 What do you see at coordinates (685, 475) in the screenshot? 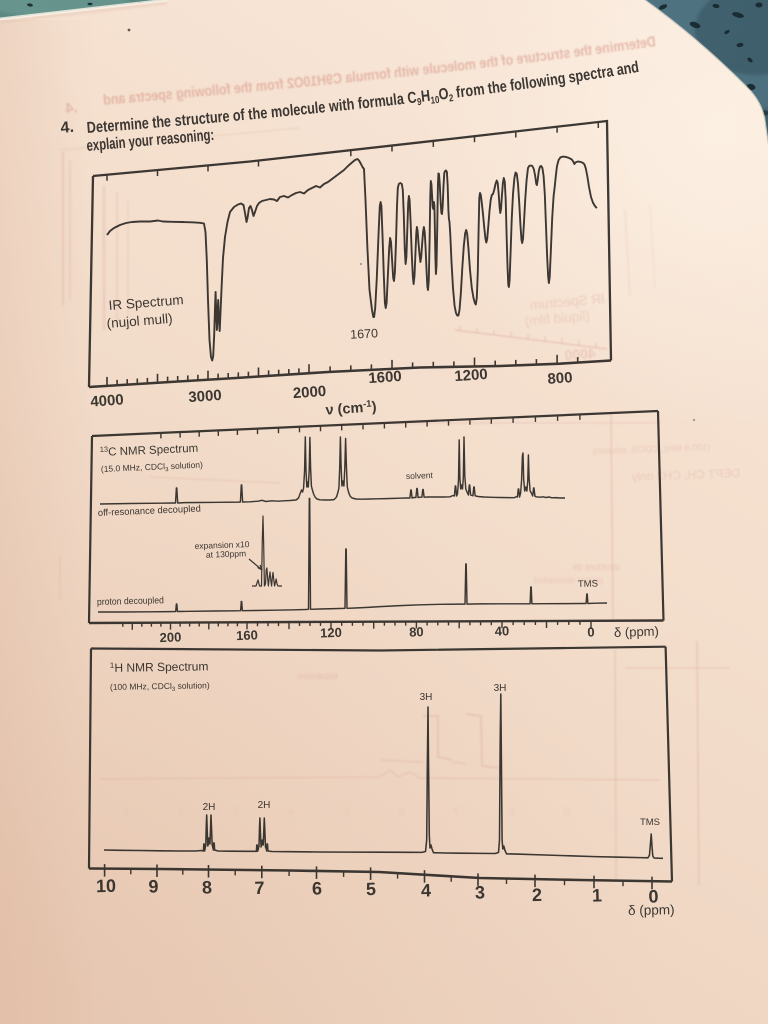
I see `svg-text: DEPT CH, CH3 only` at bounding box center [685, 475].